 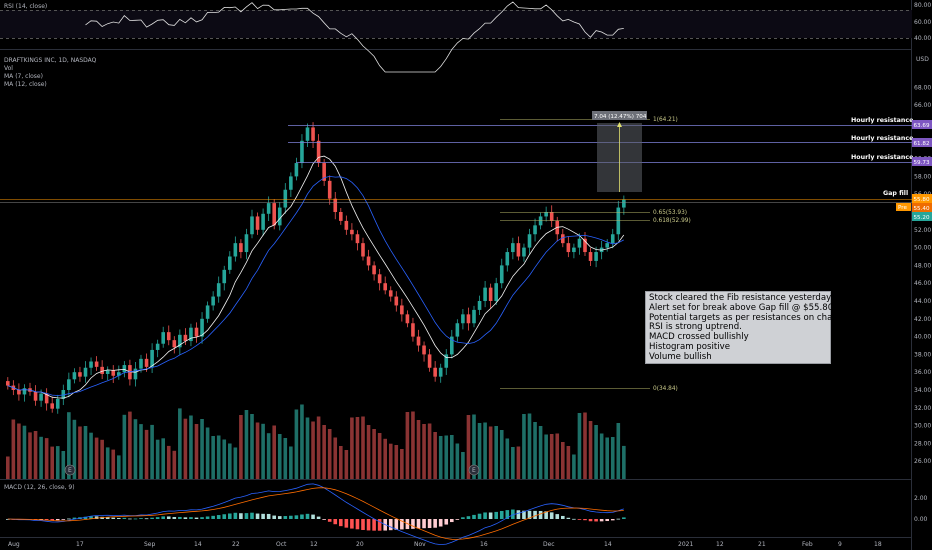 What do you see at coordinates (807, 544) in the screenshot?
I see `date-axis-label: Feb` at bounding box center [807, 544].